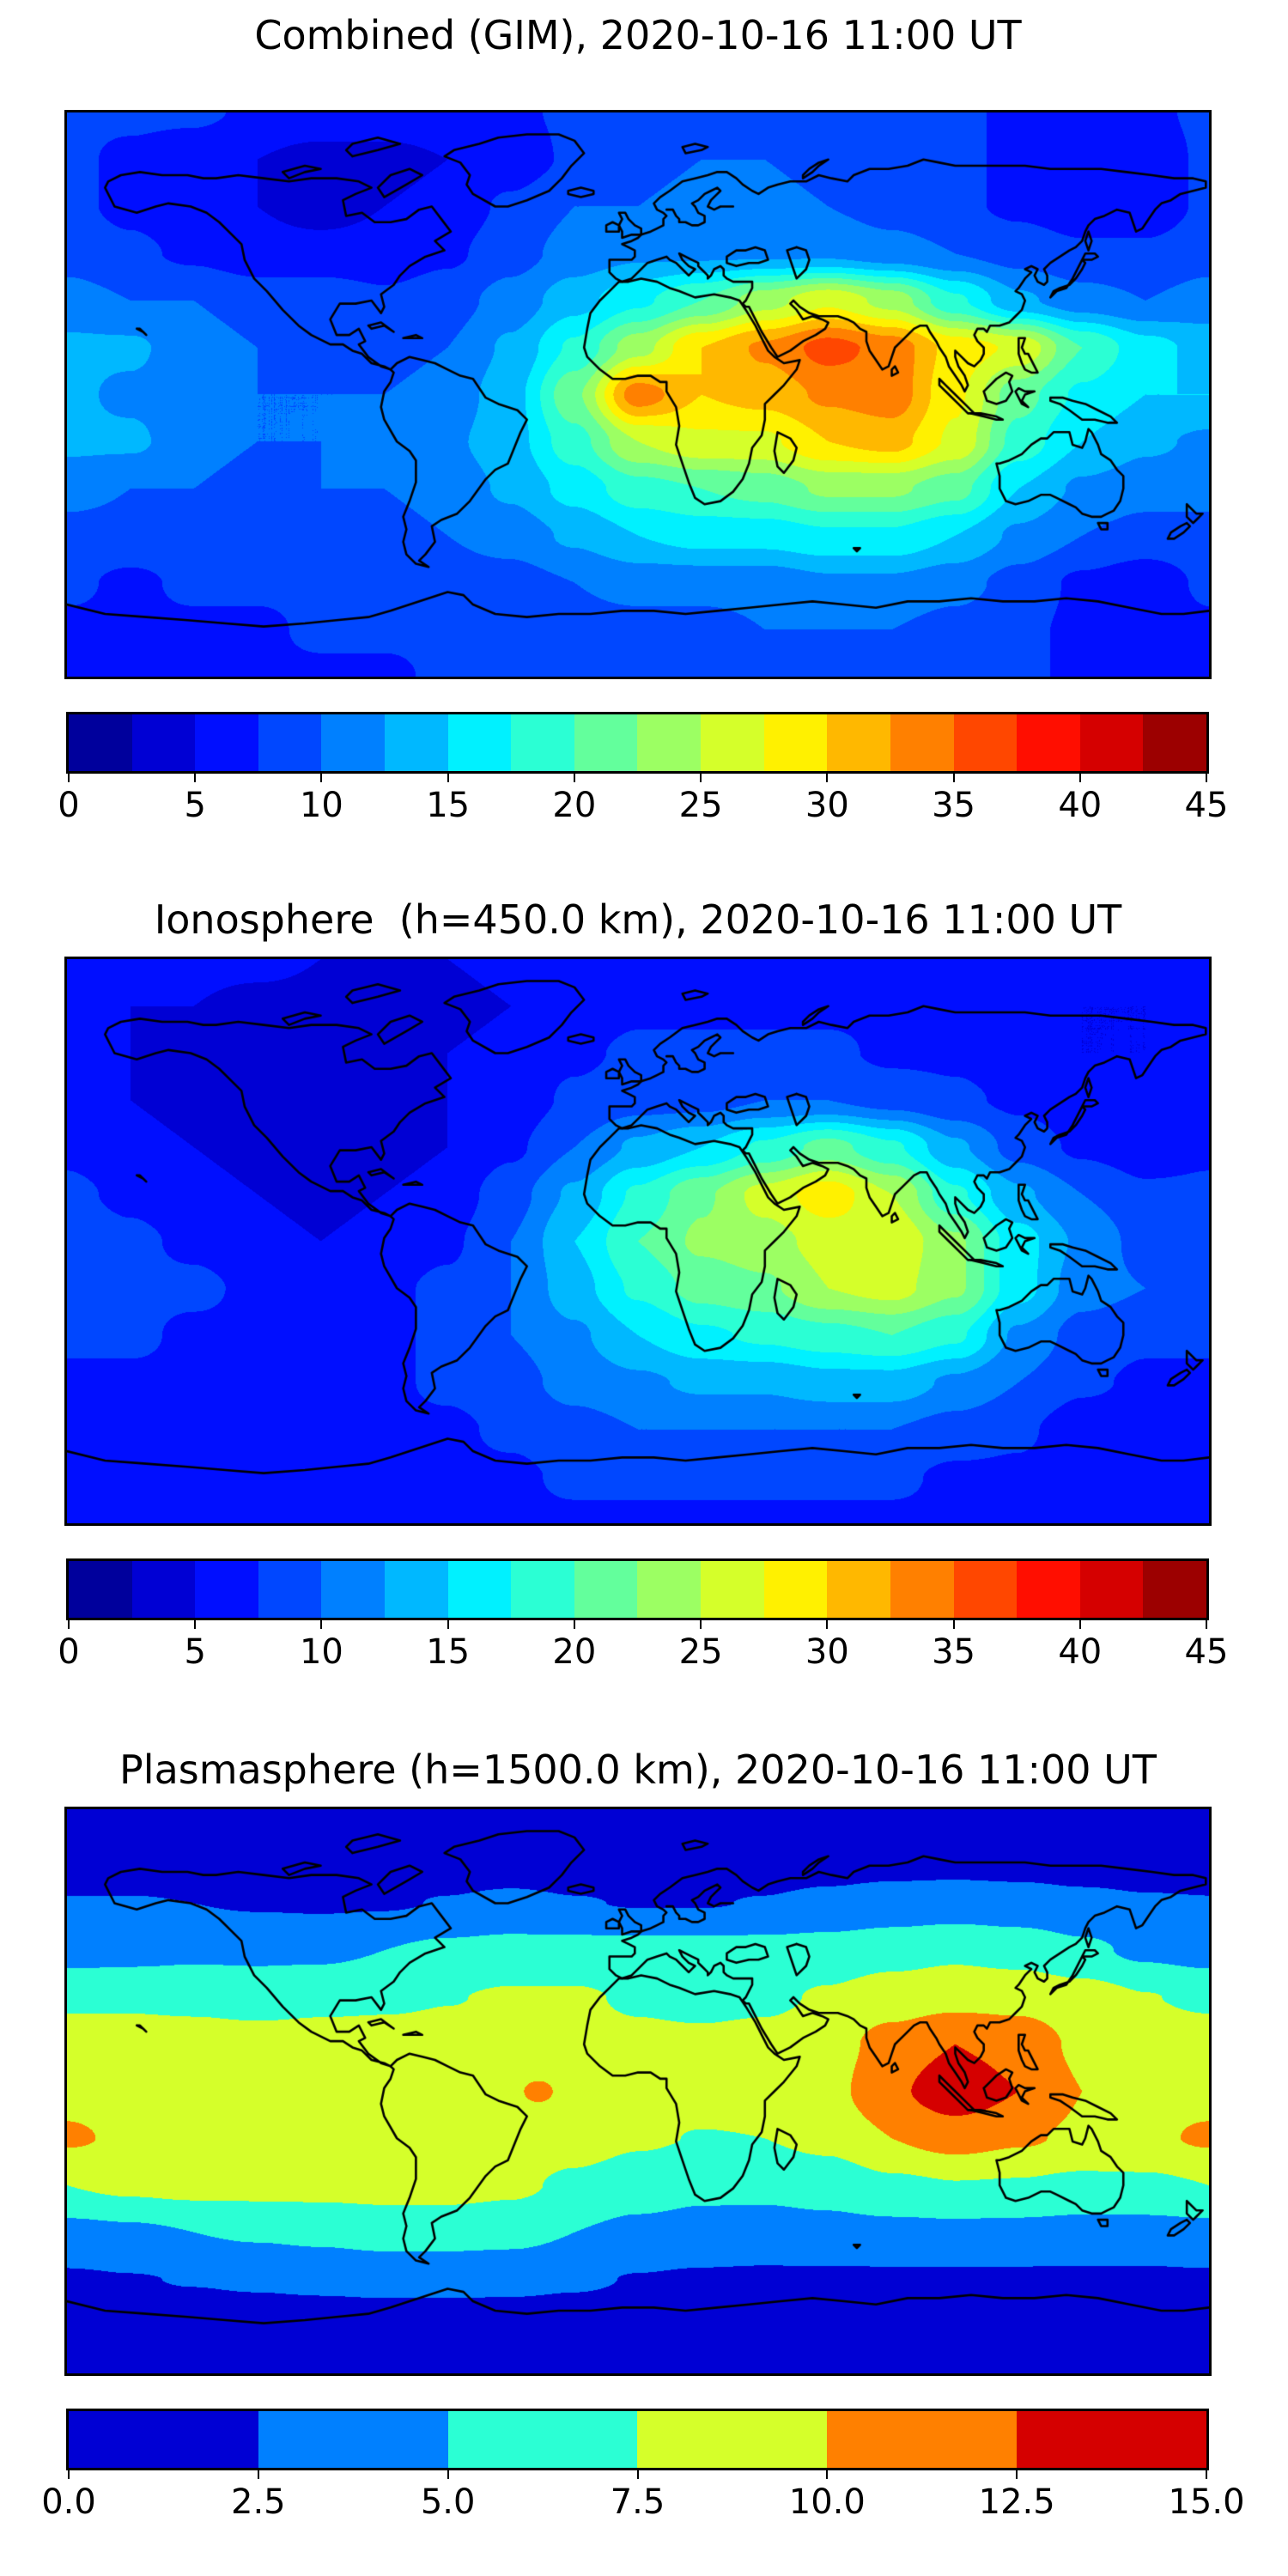  Describe the element at coordinates (643, 808) in the screenshot. I see `colorbar-labels-combined: 0 5 10 15 20 25 30 35 40 45` at that location.